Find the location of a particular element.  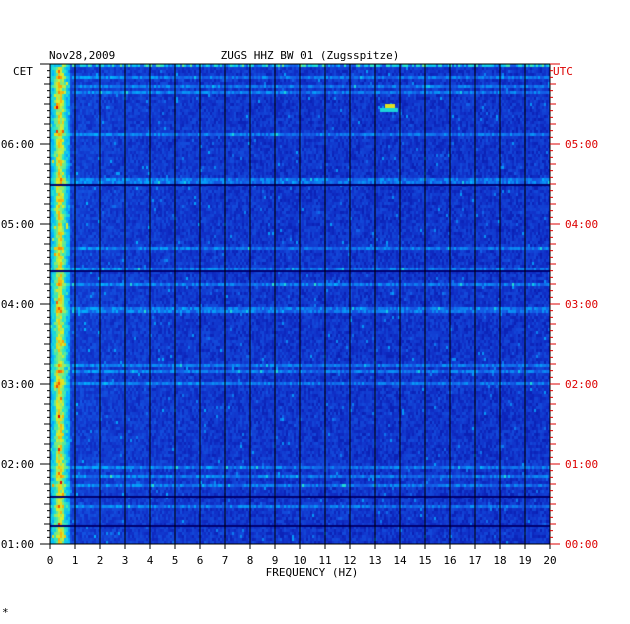

right-time-axis: 05:00 04:00 03:00 02:00 01:00 00:00 is located at coordinates (574, 307).